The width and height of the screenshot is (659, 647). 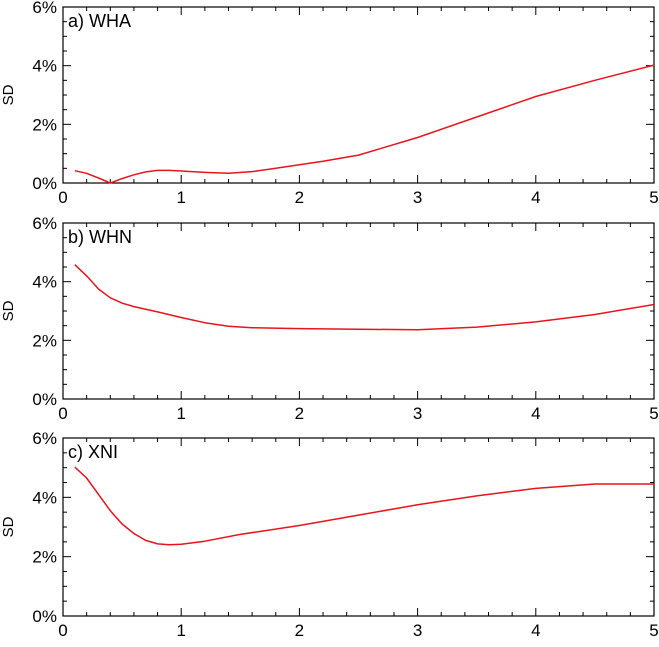 I want to click on panel-title: b) WHN, so click(x=100, y=237).